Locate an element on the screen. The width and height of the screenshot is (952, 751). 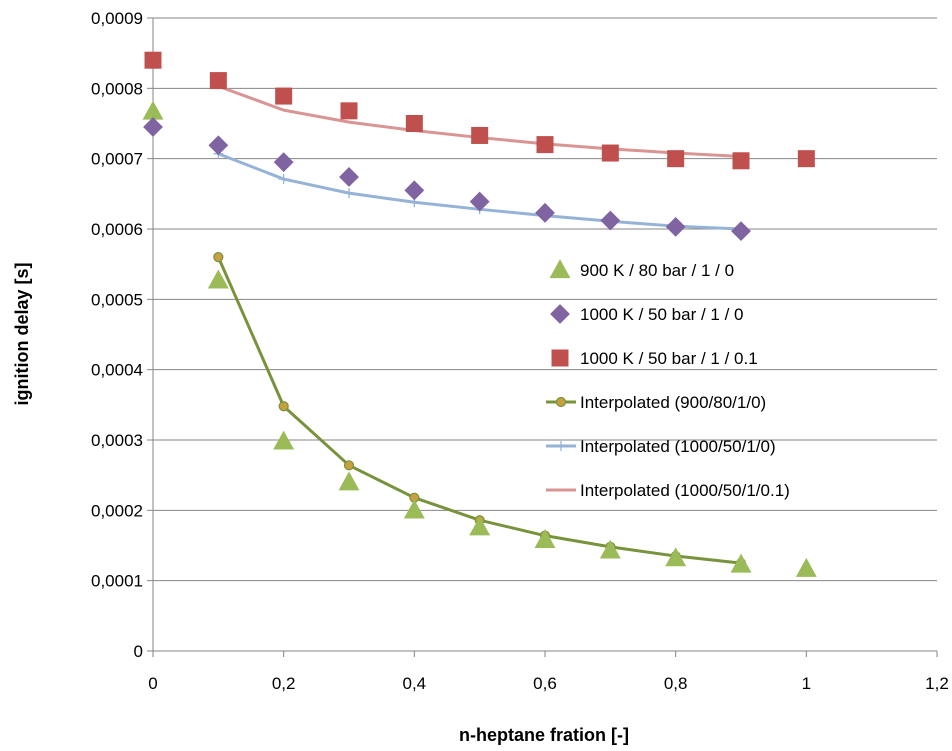
legend-entry: 1000 K / 50 bar / 1 / 0 is located at coordinates (647, 314).